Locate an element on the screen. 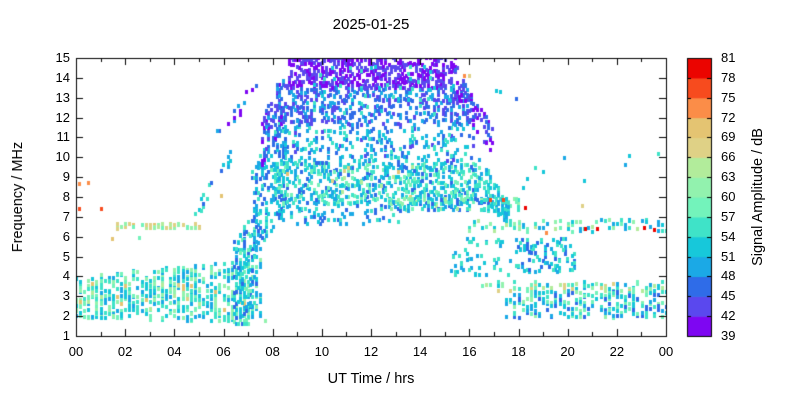 This screenshot has height=400, width=800. y-tick-label: 15 is located at coordinates (62, 57).